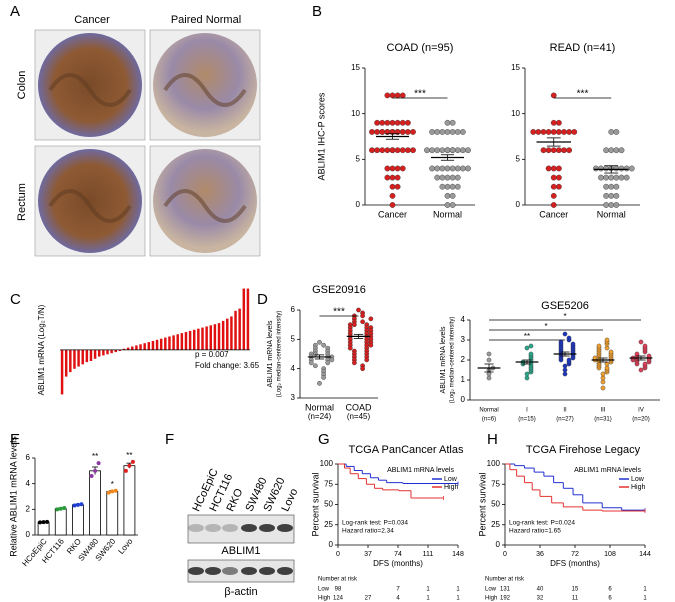 The width and height of the screenshot is (675, 602). Describe the element at coordinates (368, 554) in the screenshot. I see `x-tick-label: 37` at that location.